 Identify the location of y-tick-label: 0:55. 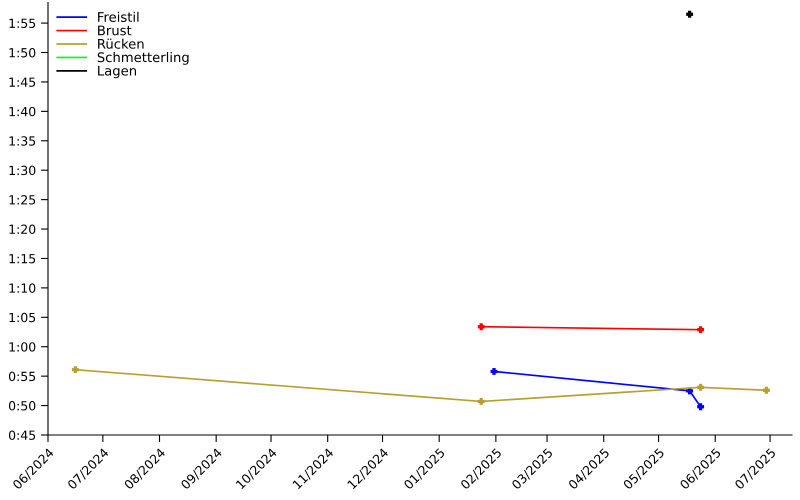
(22, 377).